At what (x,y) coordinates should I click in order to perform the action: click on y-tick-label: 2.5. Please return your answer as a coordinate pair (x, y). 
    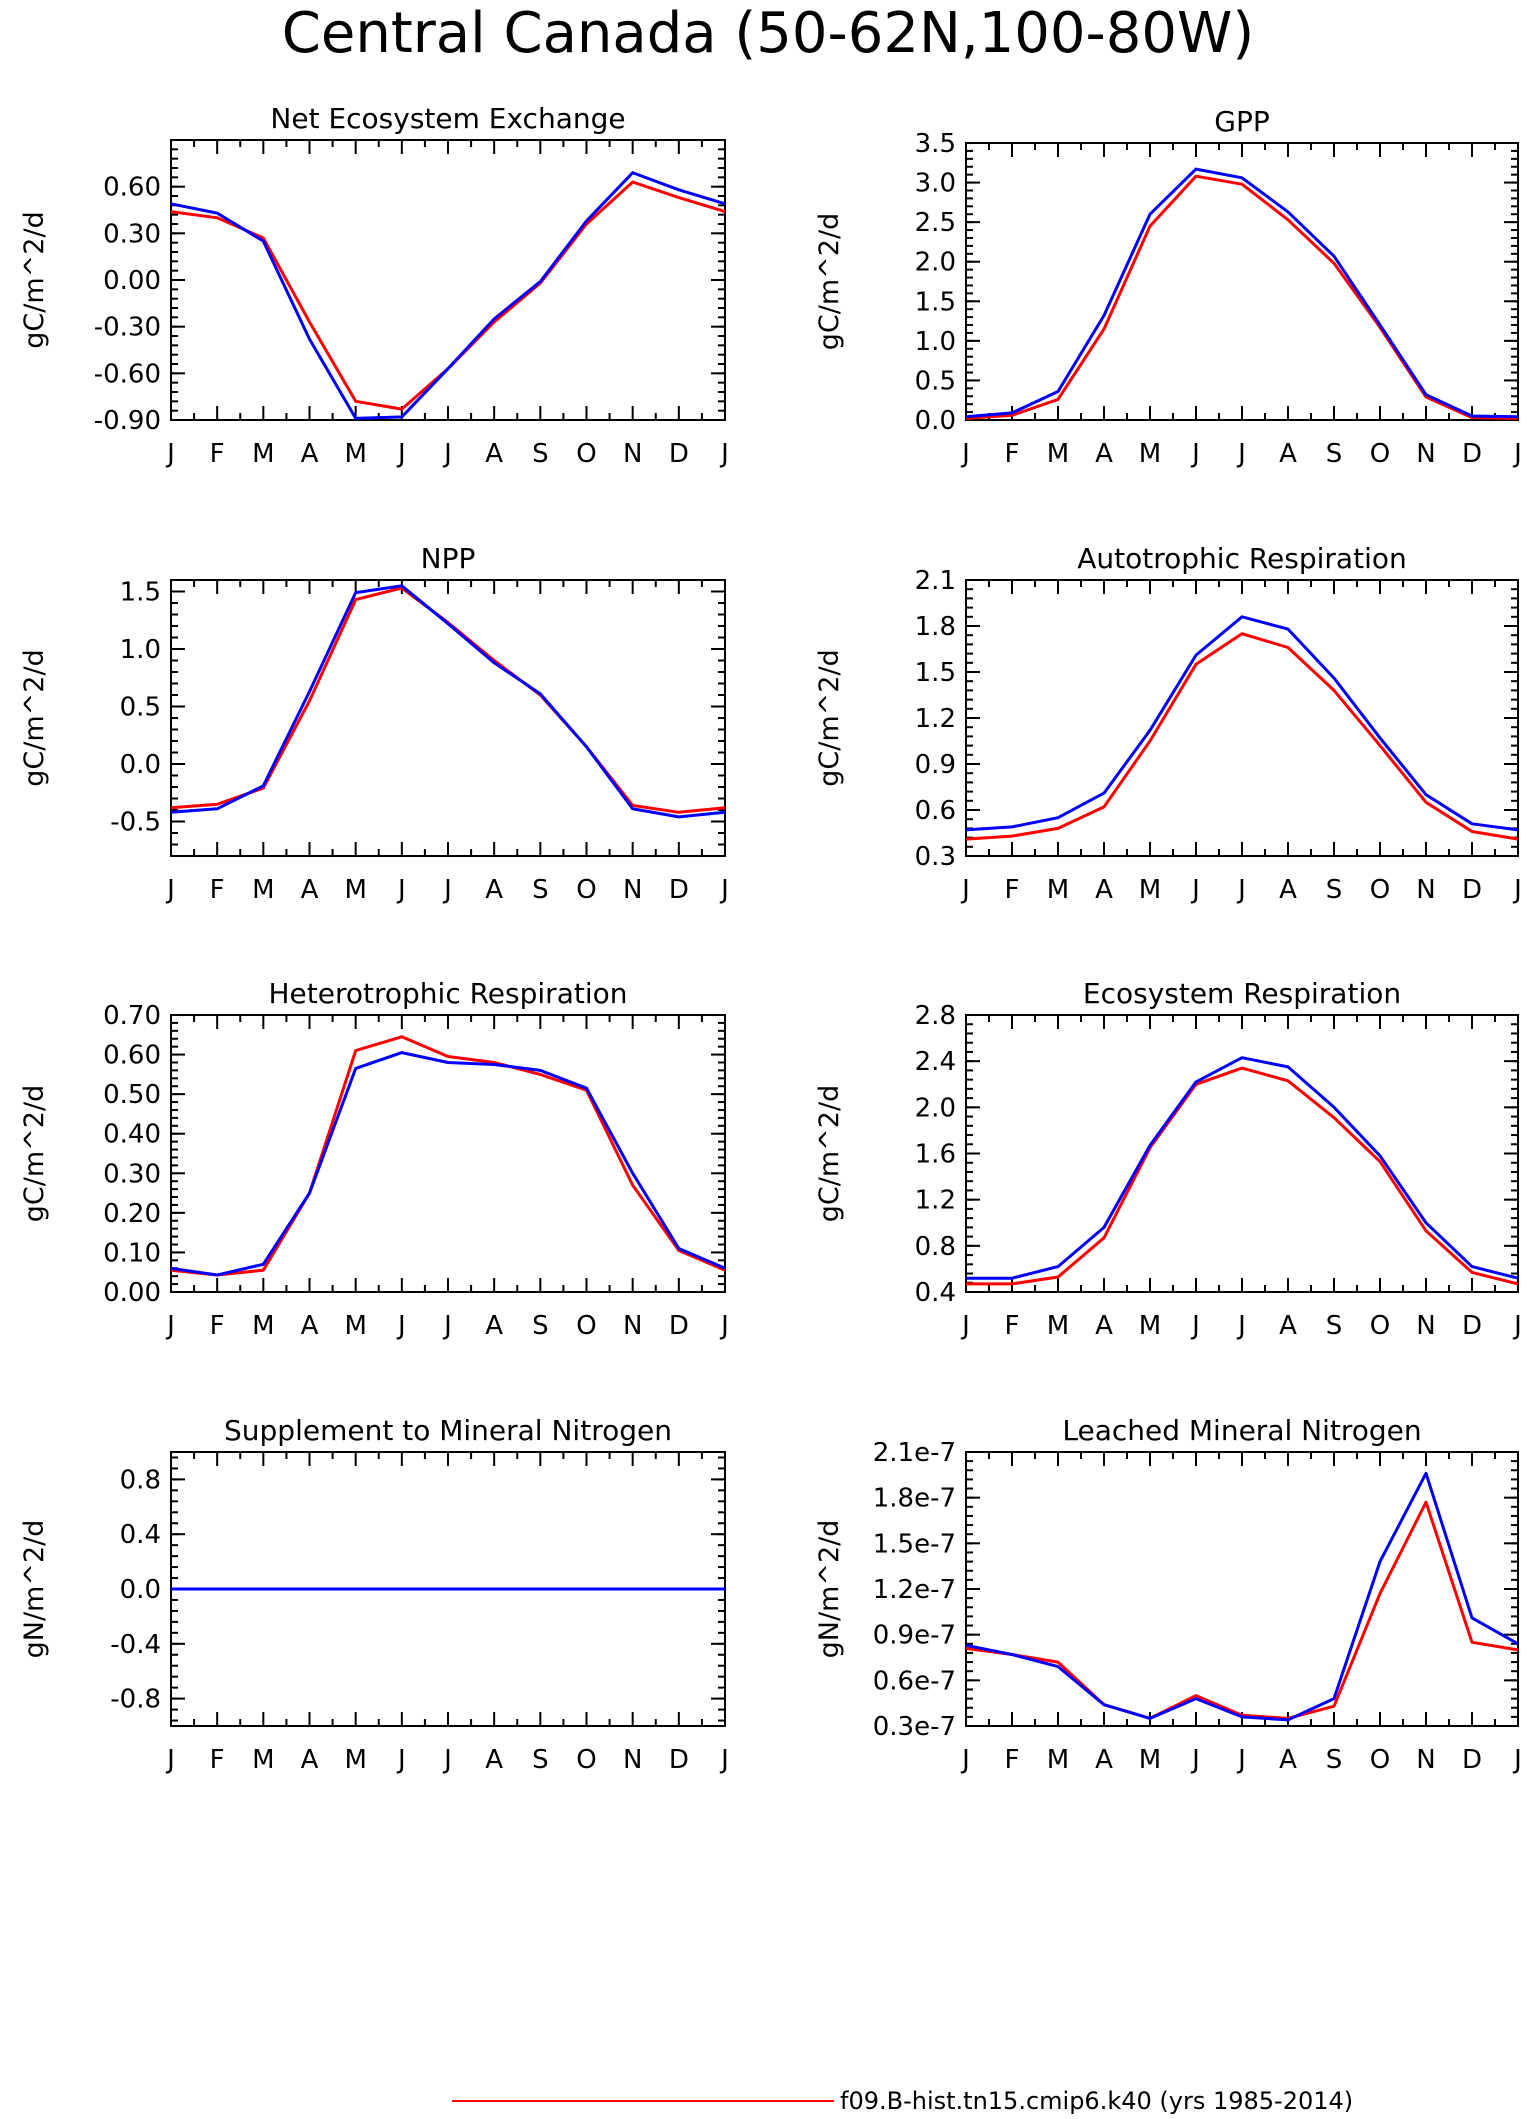
    Looking at the image, I should click on (935, 223).